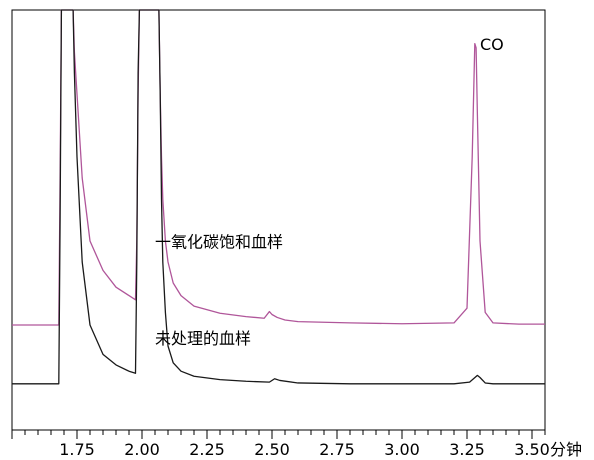  What do you see at coordinates (77, 449) in the screenshot?
I see `x-tick-label: 1.75` at bounding box center [77, 449].